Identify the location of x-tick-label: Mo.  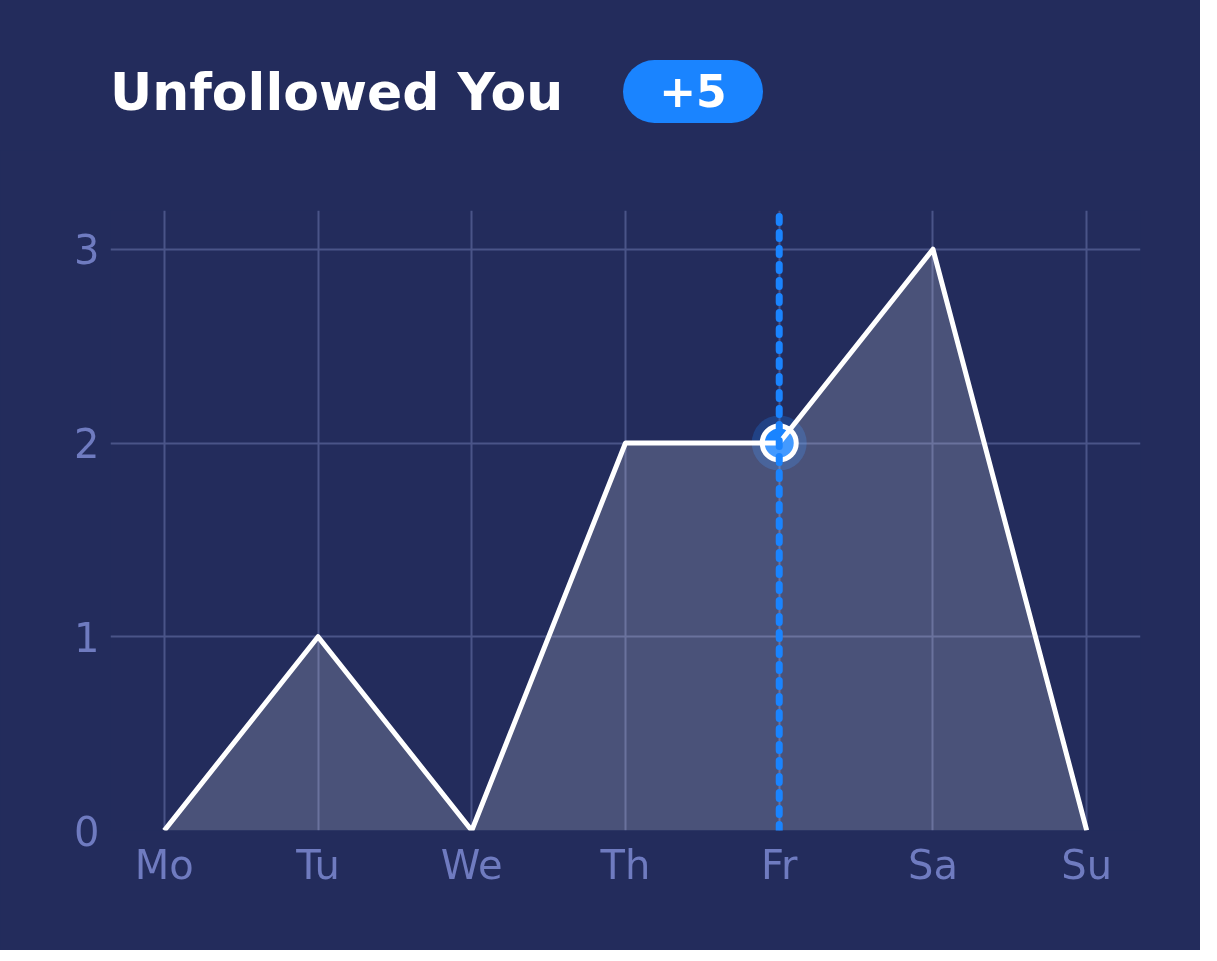
(164, 864).